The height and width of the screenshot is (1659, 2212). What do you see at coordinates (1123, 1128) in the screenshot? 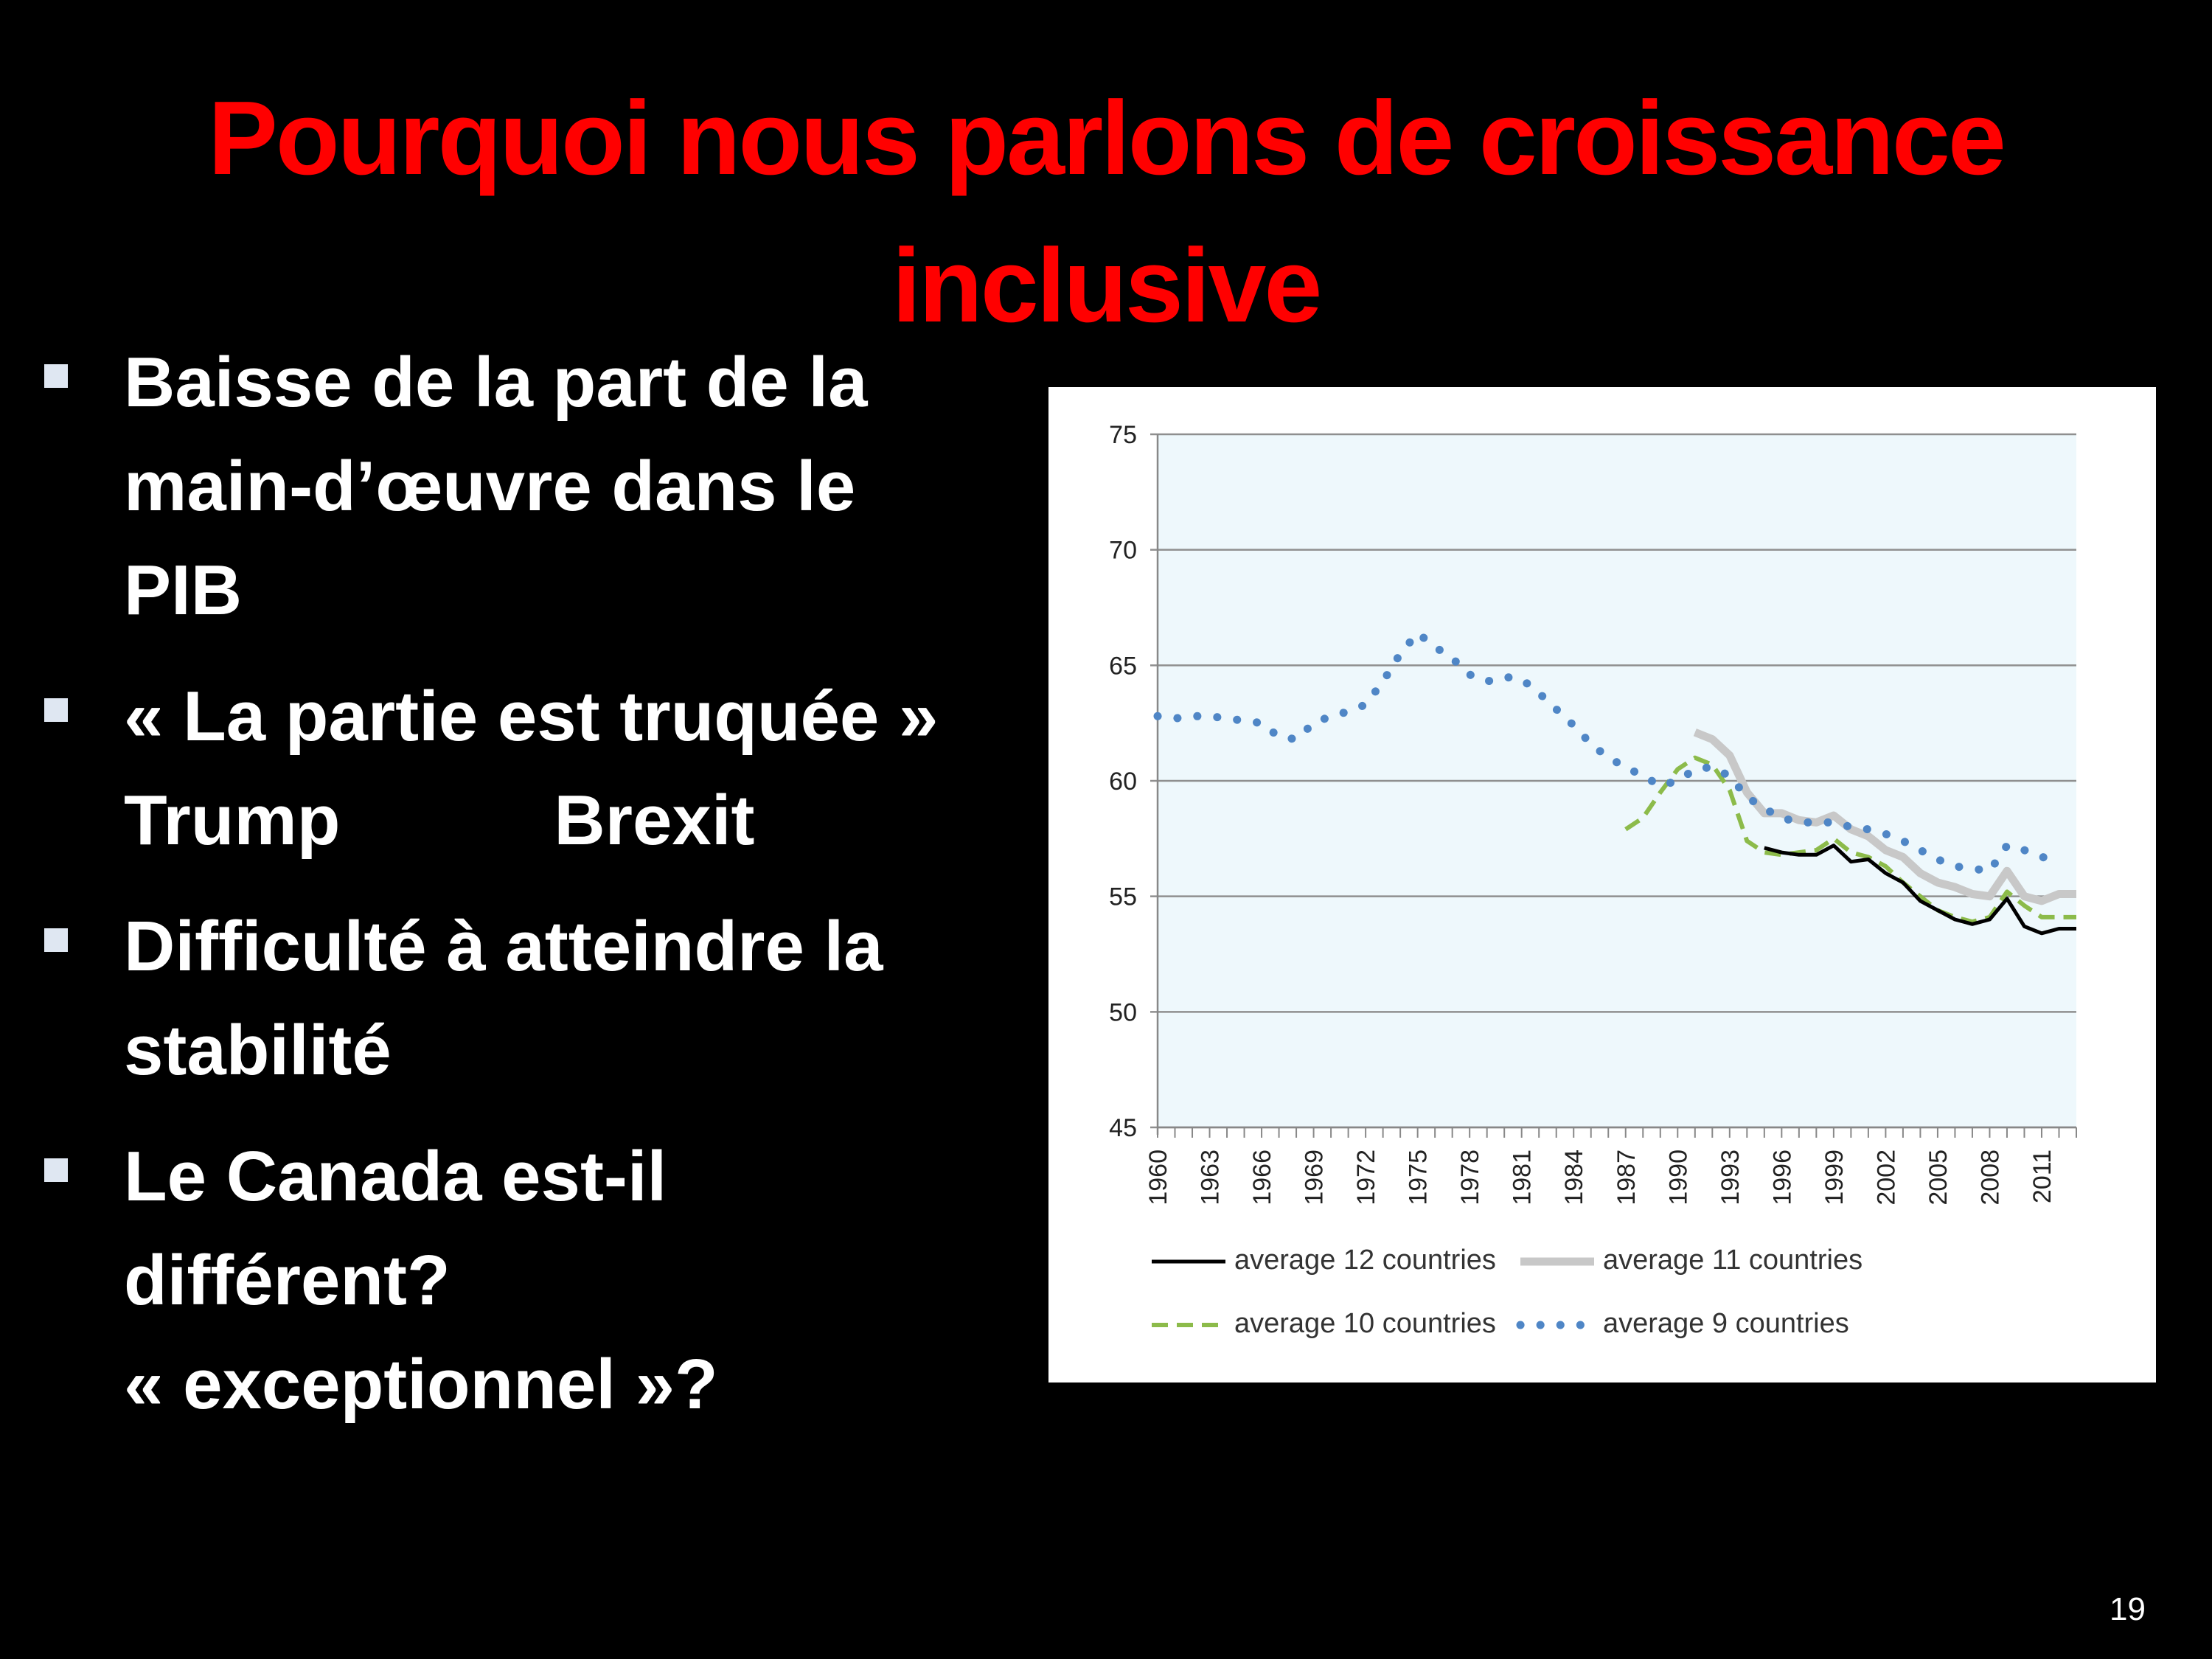
I see `y-tick-label: 45` at bounding box center [1123, 1128].